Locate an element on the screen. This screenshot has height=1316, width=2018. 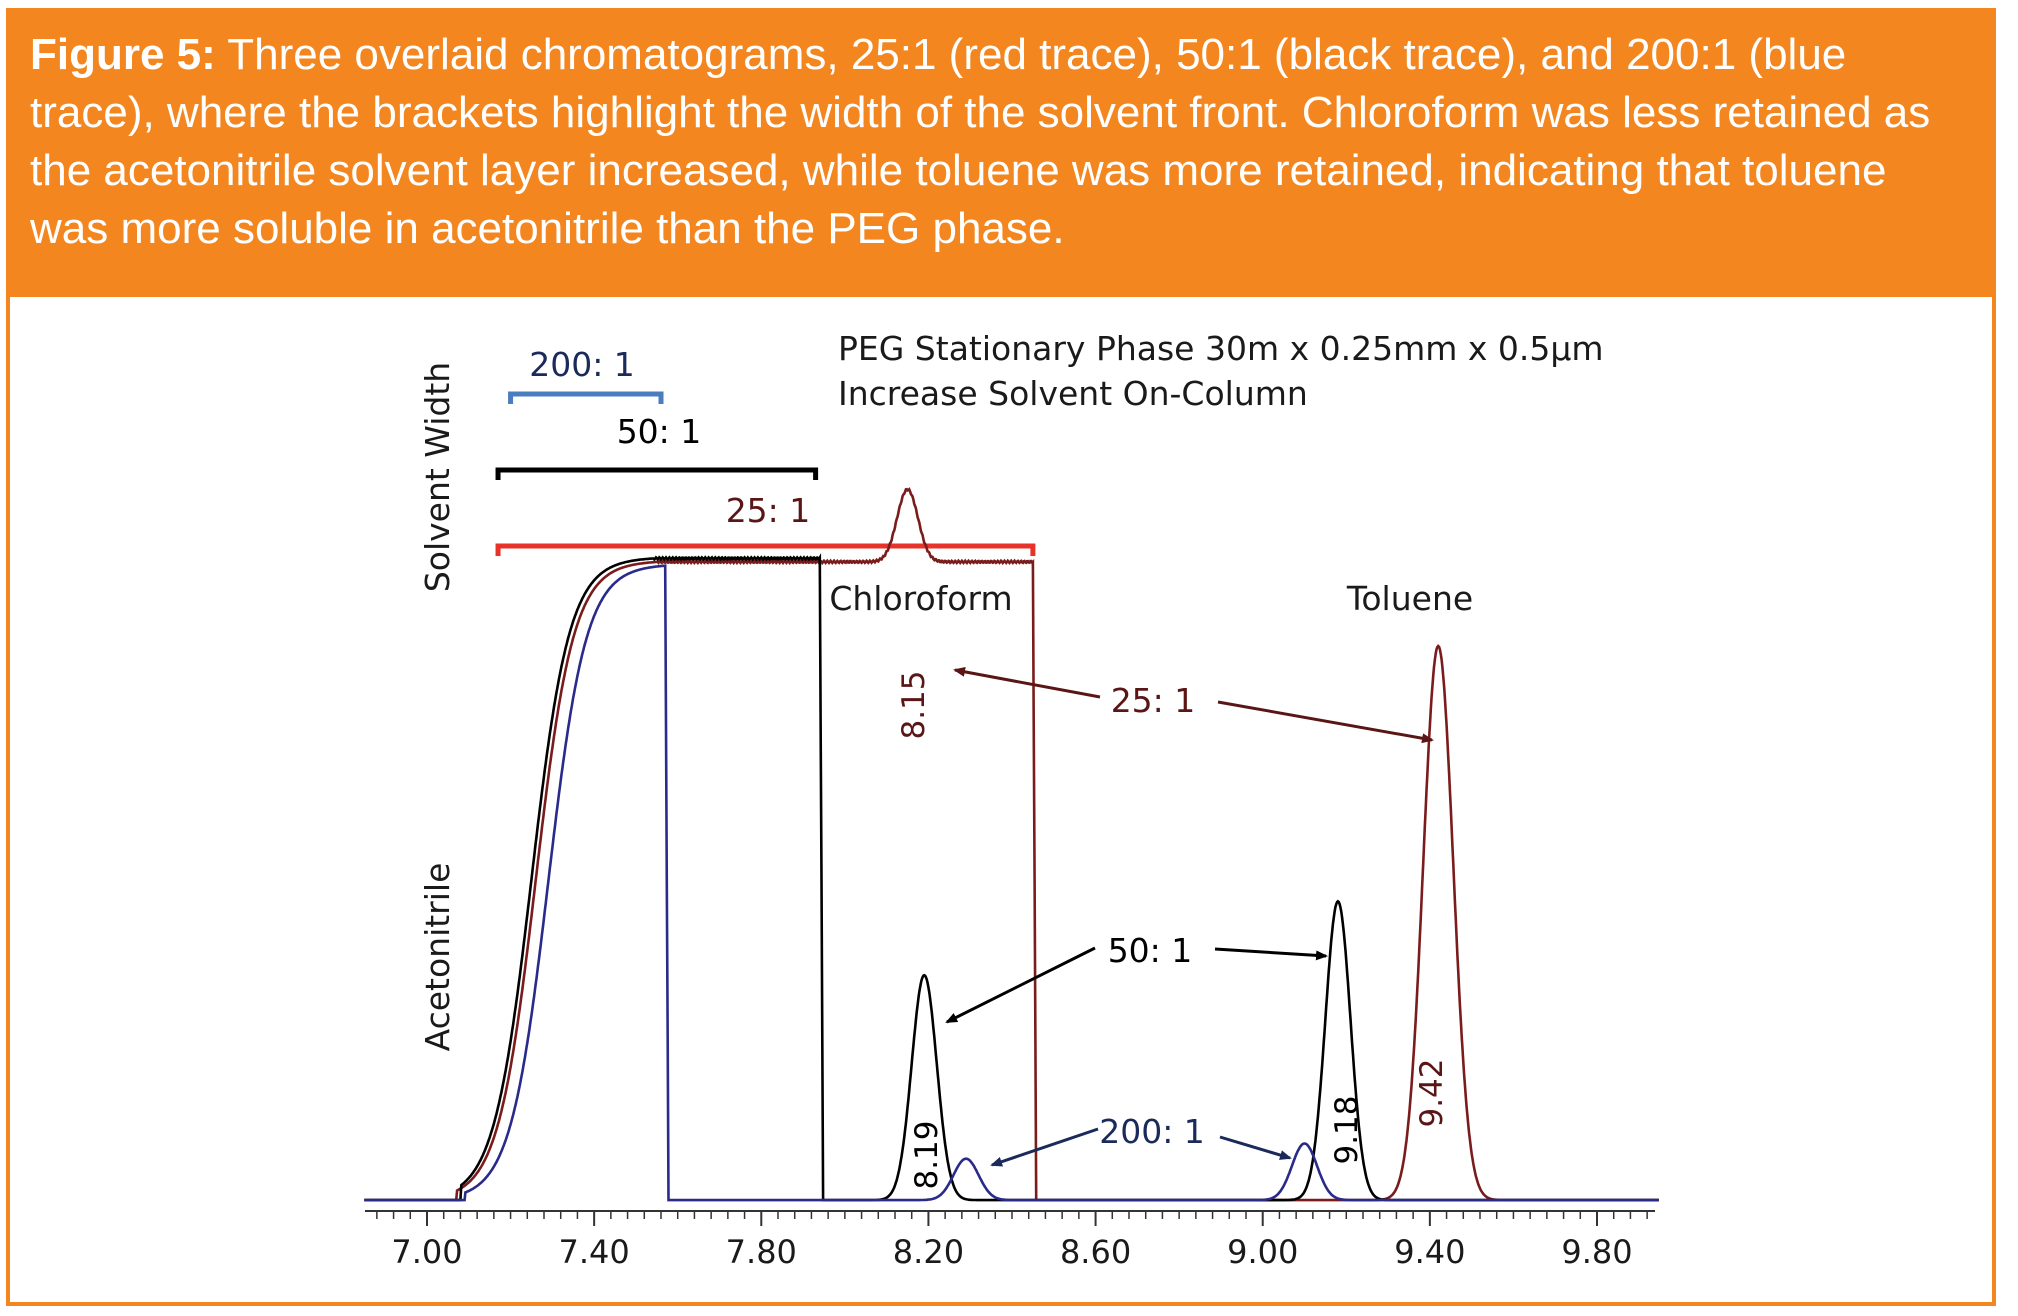
arrow-50-1-chloroform is located at coordinates (1020, 985).